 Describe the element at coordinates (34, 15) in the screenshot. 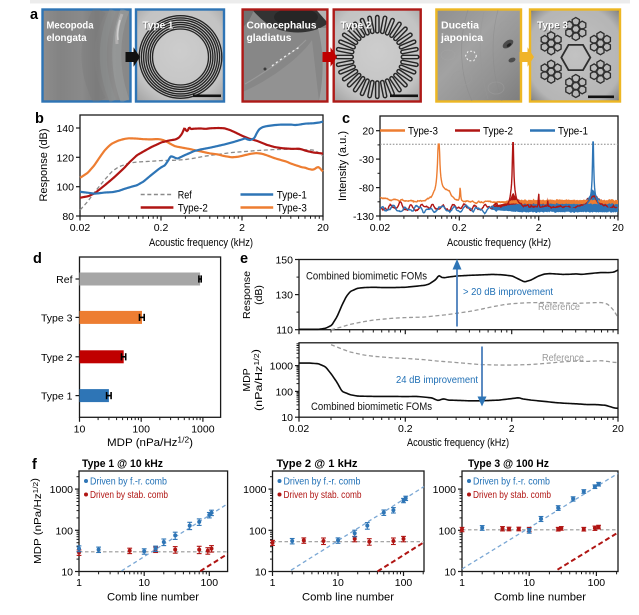

I see `svg-text: a` at that location.